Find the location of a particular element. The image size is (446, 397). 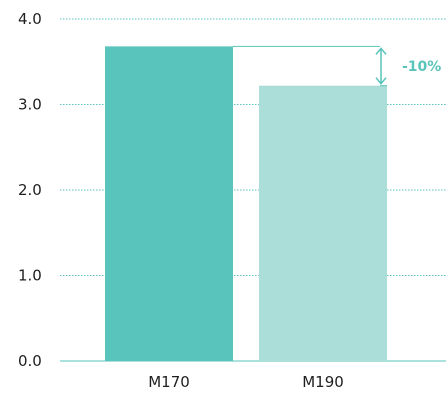

difference-annotation: -10% is located at coordinates (337, 66).